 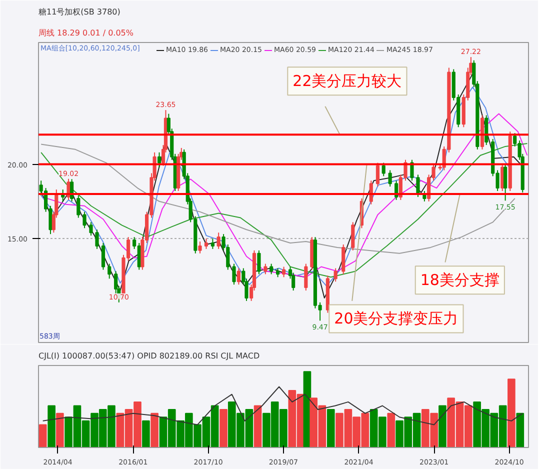 What do you see at coordinates (79, 12) in the screenshot?
I see `chart-title: 糖11号加权(SB 3780)` at bounding box center [79, 12].